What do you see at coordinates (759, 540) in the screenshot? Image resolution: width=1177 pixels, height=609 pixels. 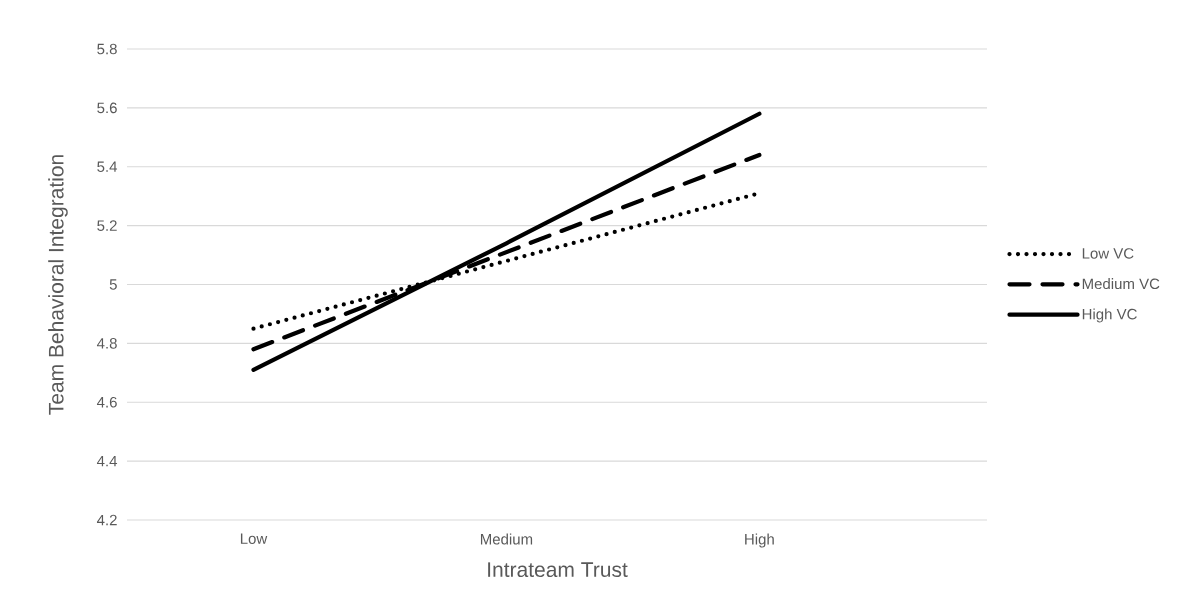 I see `x-tick-label: High` at bounding box center [759, 540].